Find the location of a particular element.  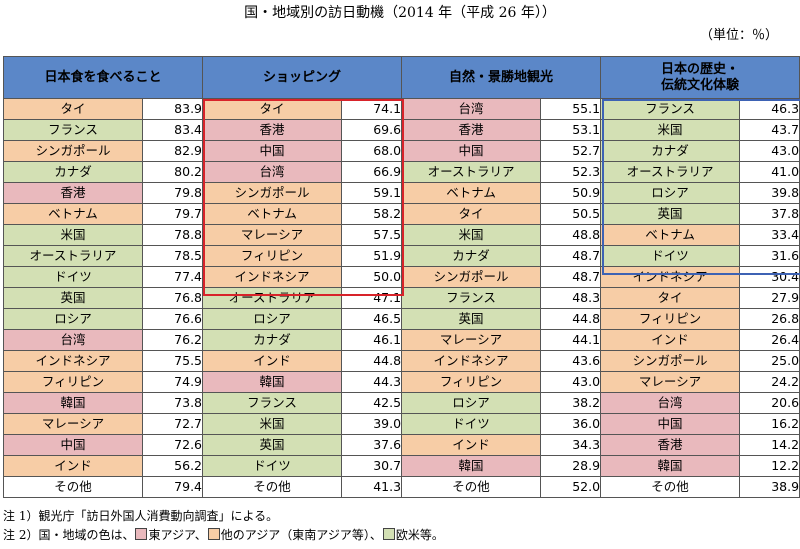

table-row: シンガポール 82.9 中国 68.0 中国 52.7 カナダ 43.0 is located at coordinates (401, 151).